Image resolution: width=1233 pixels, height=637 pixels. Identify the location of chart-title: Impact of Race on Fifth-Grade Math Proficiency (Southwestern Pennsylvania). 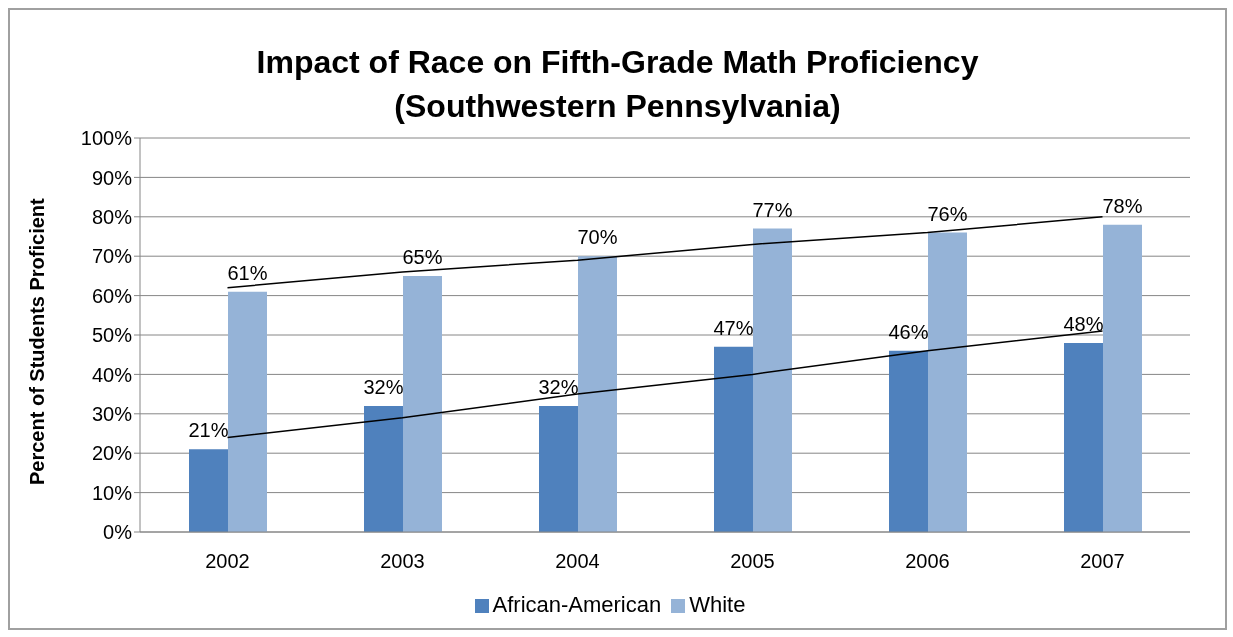
(617, 84).